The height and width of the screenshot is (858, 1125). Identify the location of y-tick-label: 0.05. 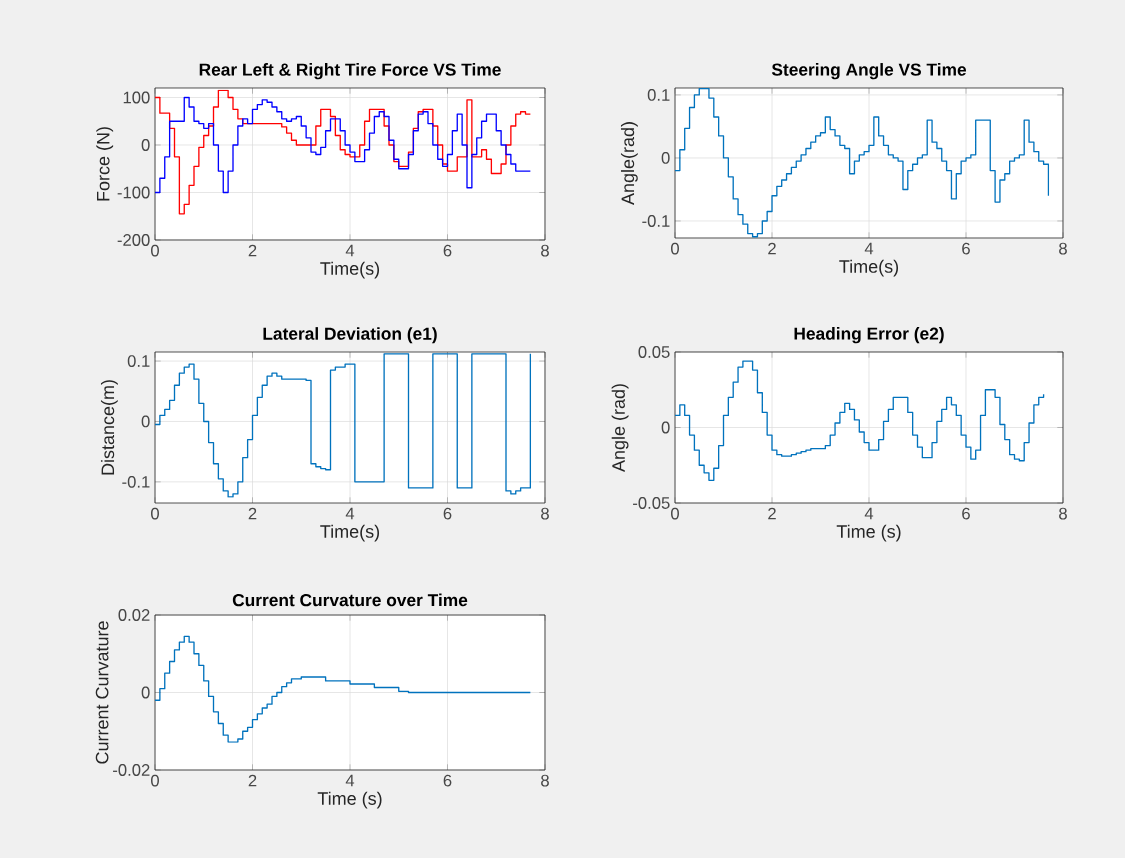
(654, 352).